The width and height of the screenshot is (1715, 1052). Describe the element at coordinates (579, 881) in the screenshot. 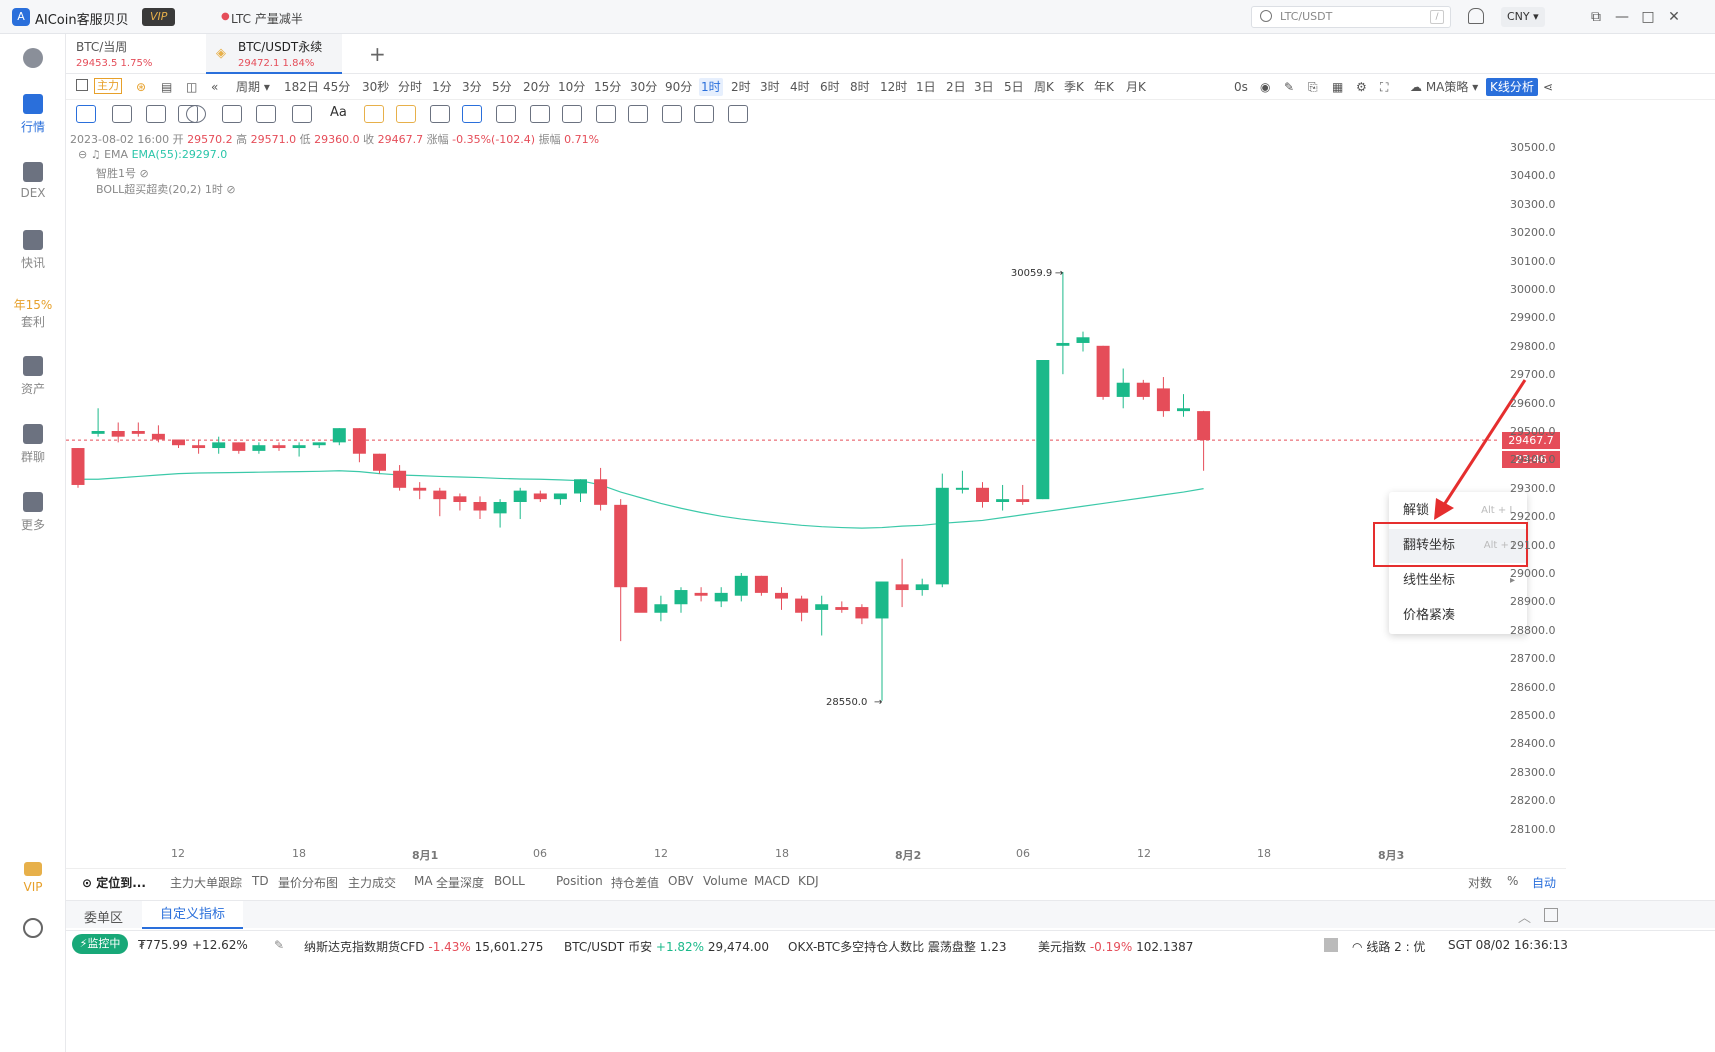

I see `indicator-item: Position` at that location.